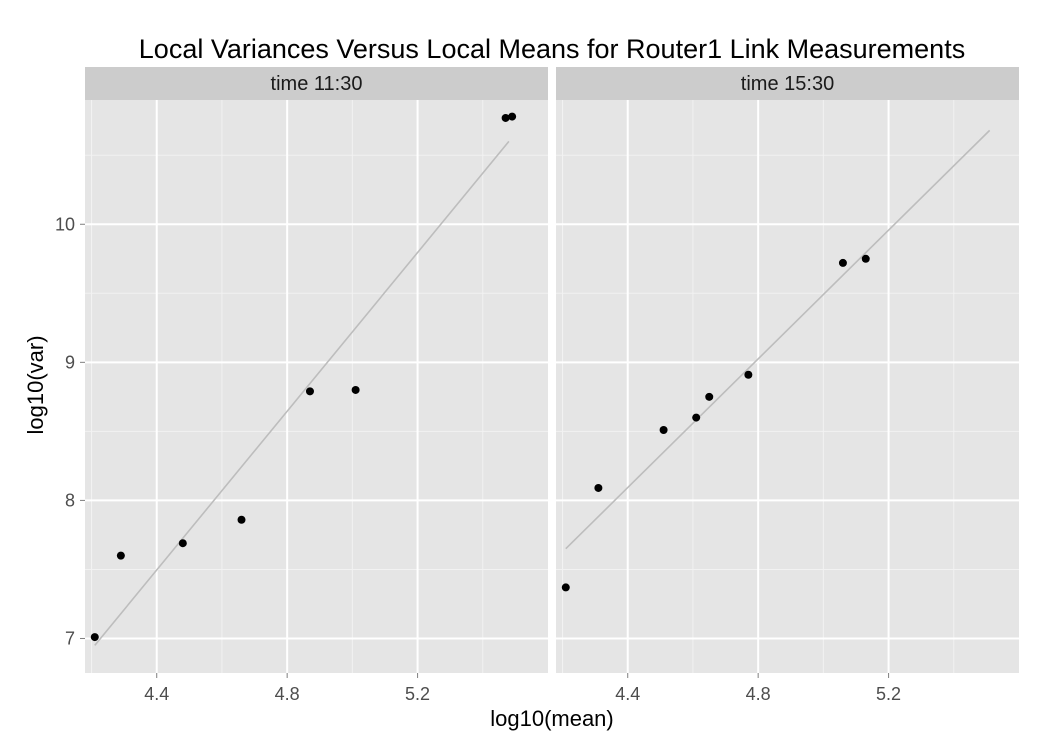  I want to click on y-axis-title: log10(var), so click(35, 384).